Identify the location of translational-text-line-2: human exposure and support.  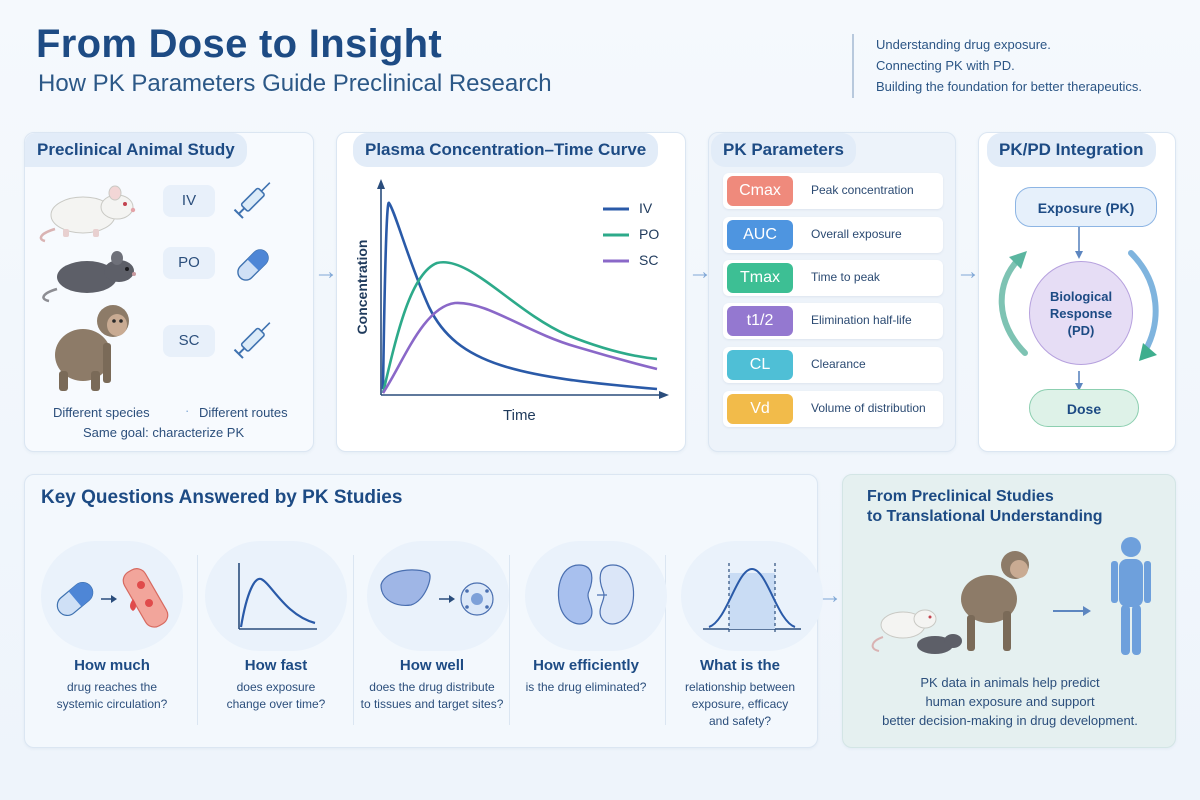
(1010, 701).